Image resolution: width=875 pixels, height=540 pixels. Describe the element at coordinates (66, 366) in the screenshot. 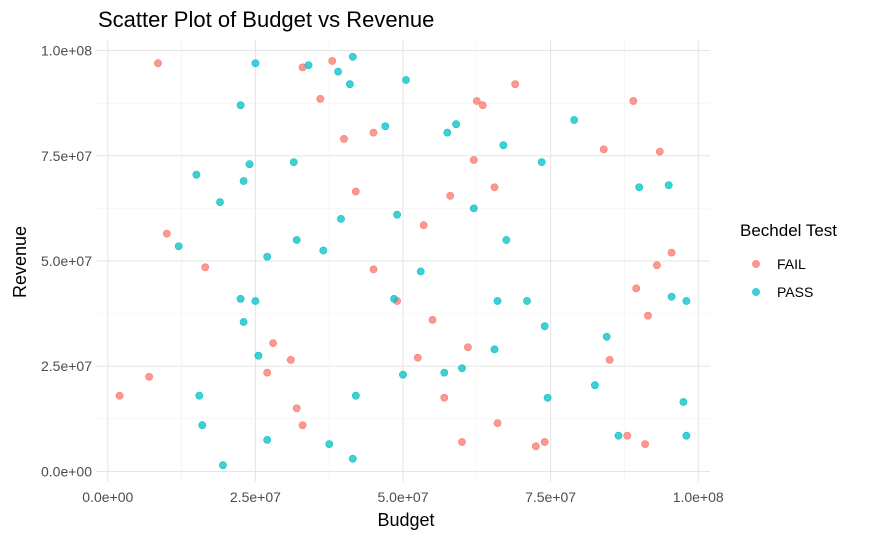

I see `y-tick-label: 2.5e+07` at that location.